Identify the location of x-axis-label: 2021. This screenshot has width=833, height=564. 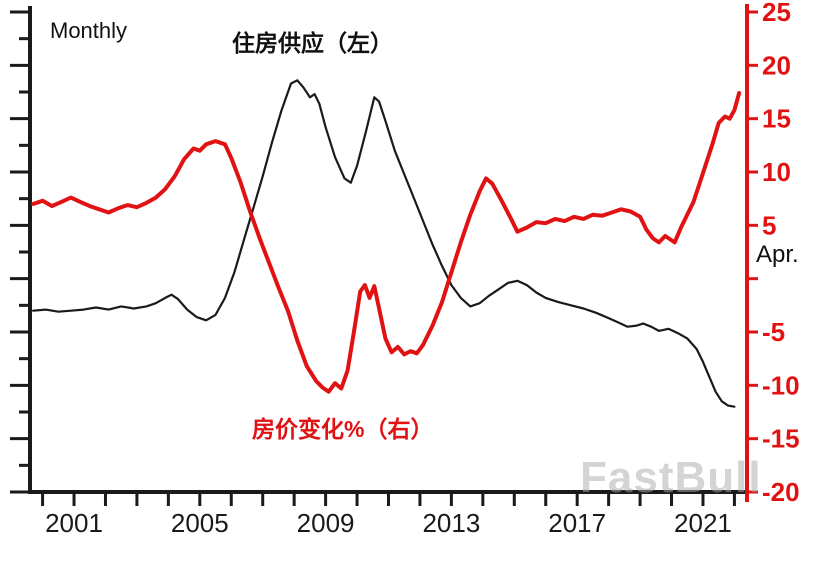
(703, 523).